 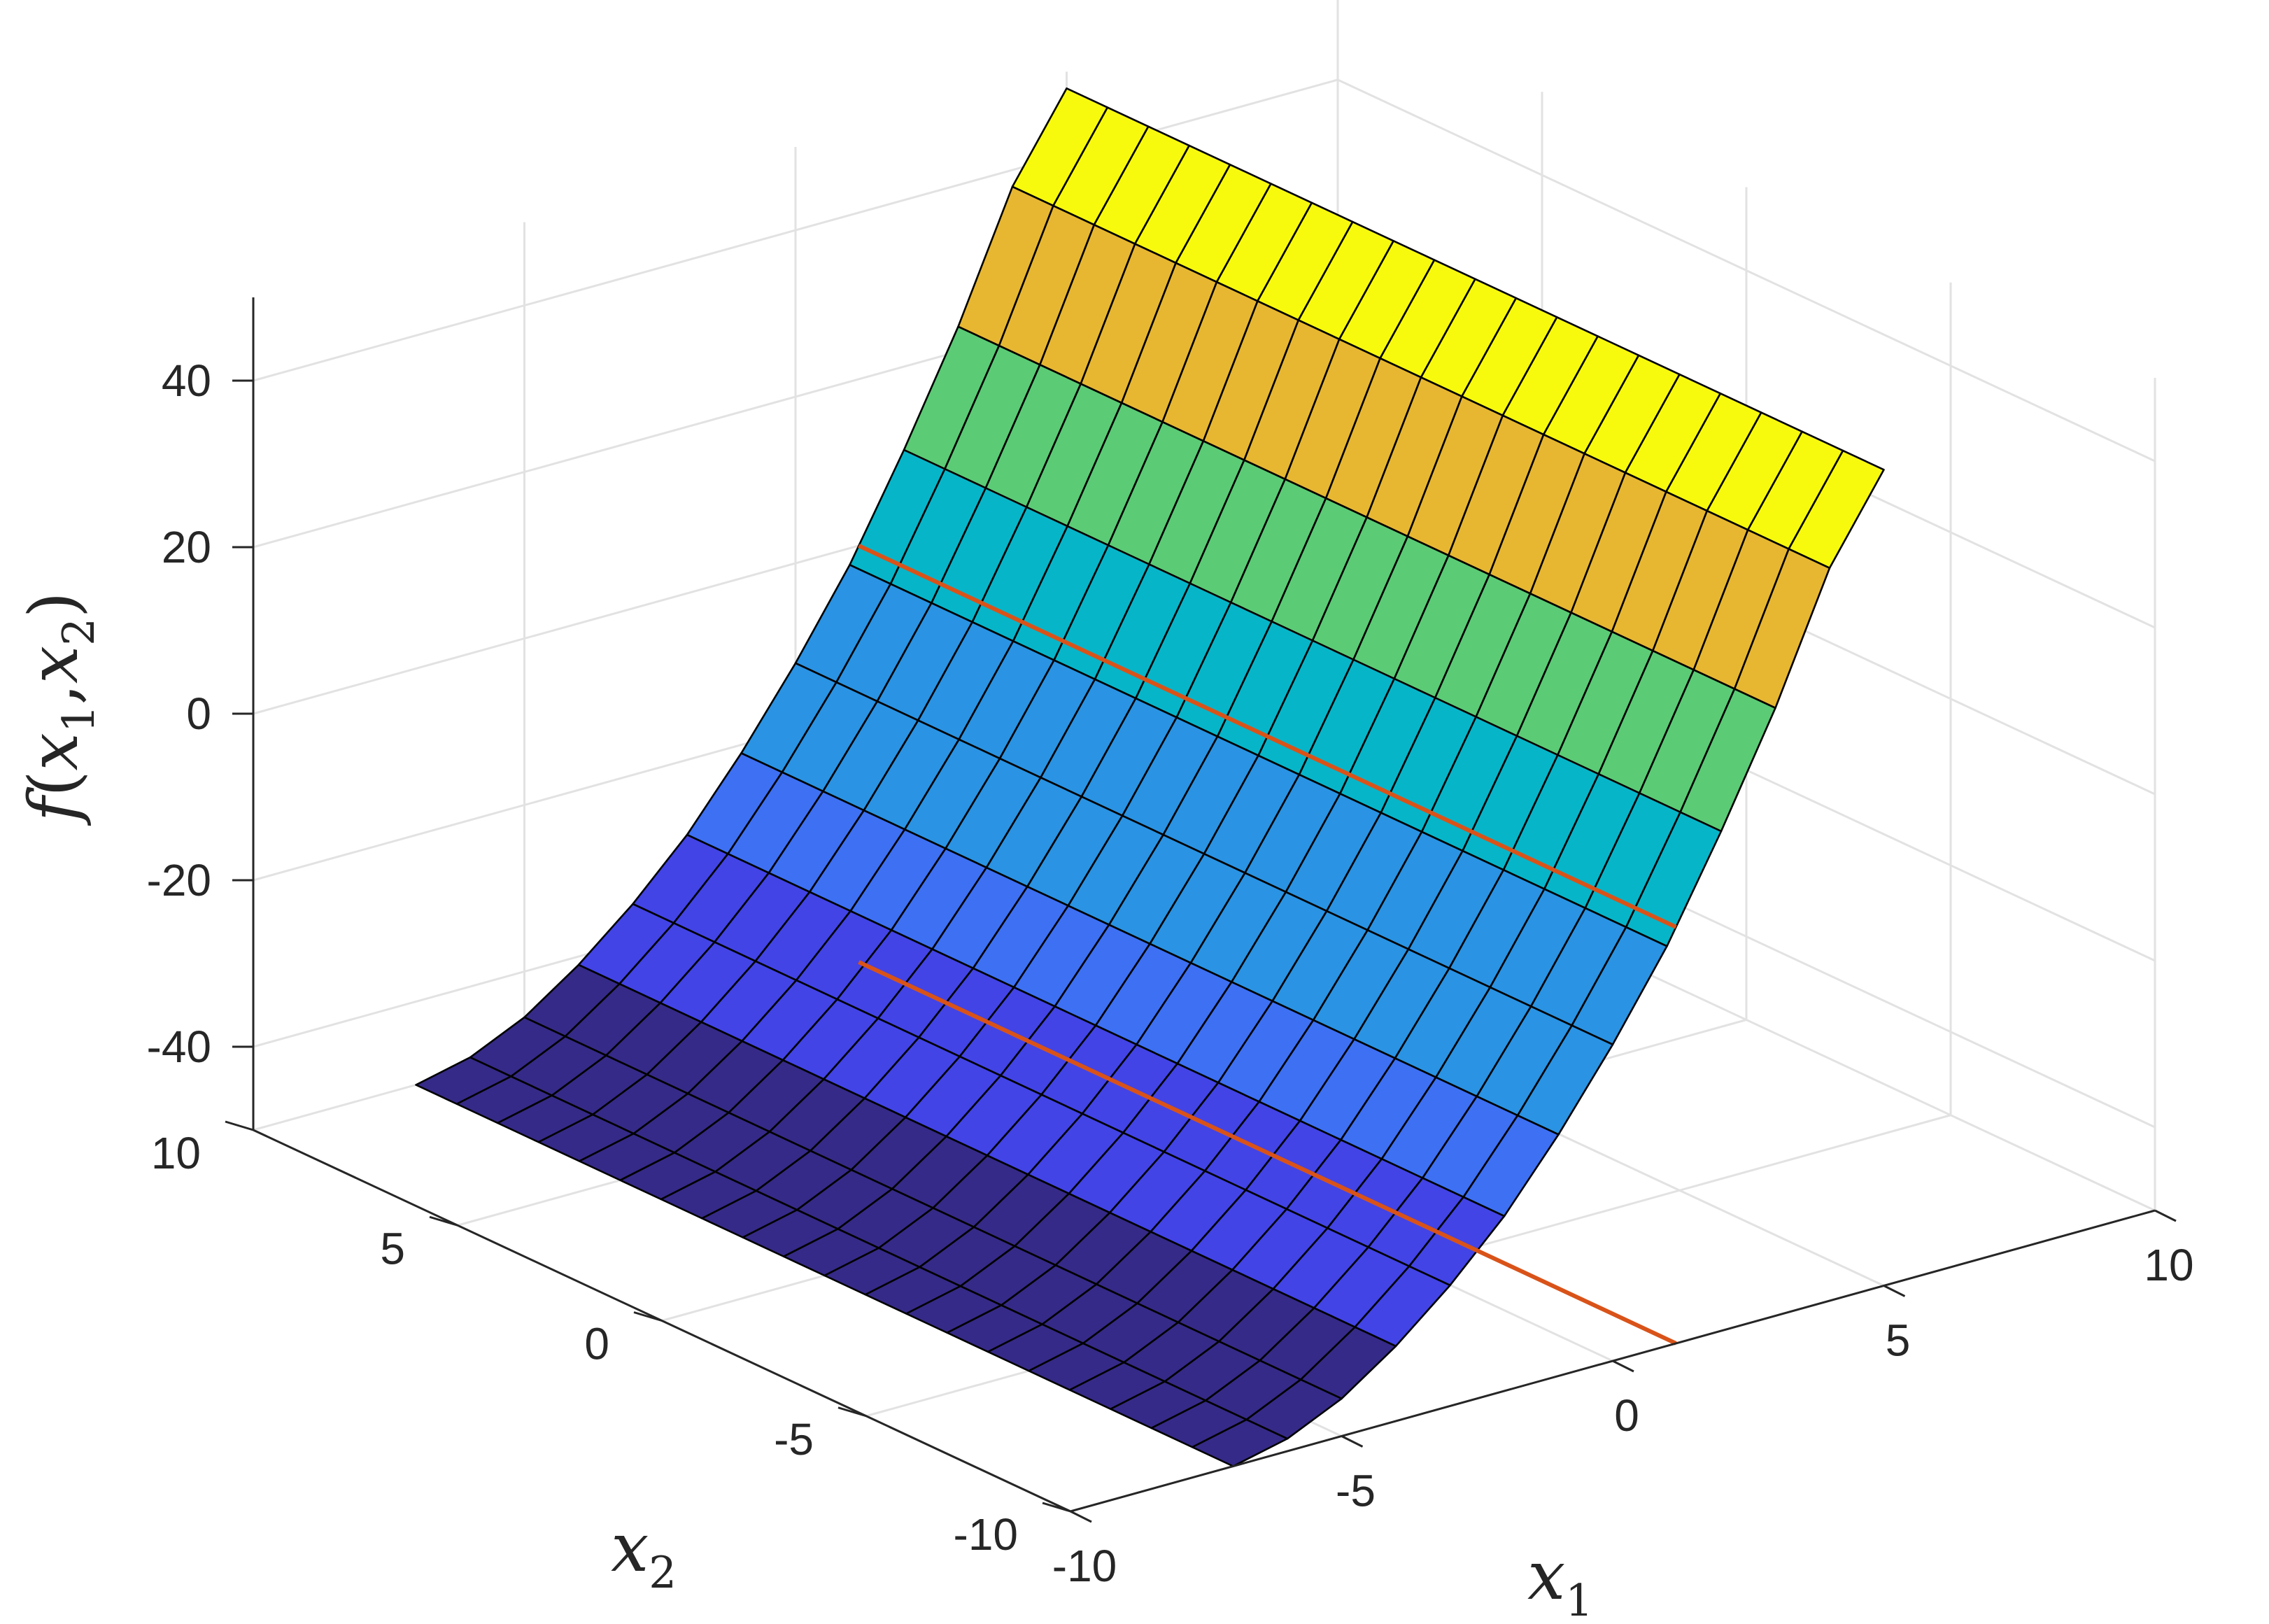 I want to click on z-tick-label: 40, so click(x=186, y=381).